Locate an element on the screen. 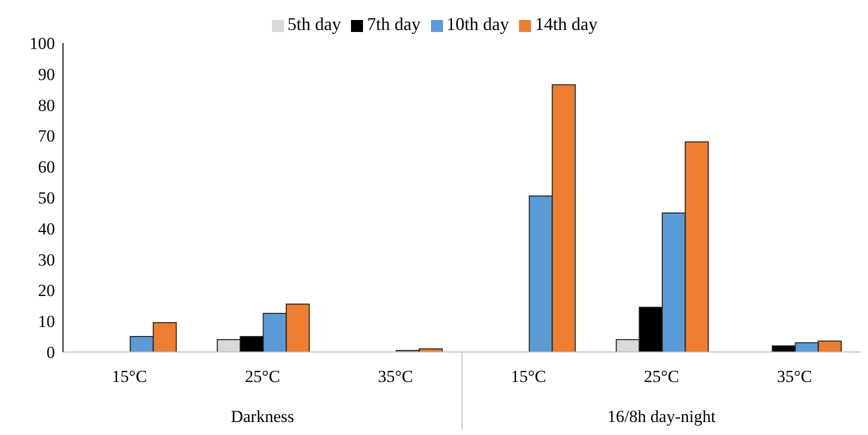  y-tick-label: 0 is located at coordinates (50, 352).